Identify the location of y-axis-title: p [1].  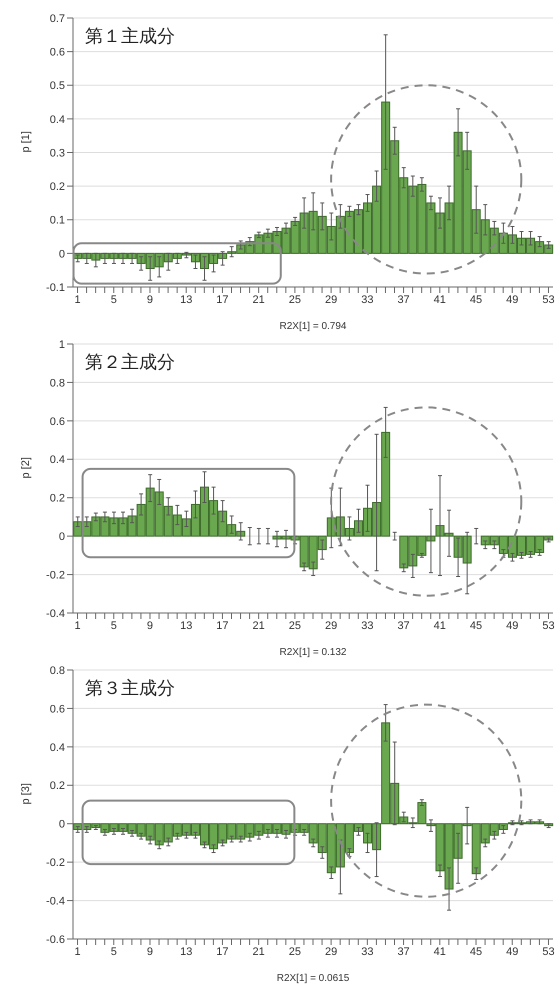
(26, 141).